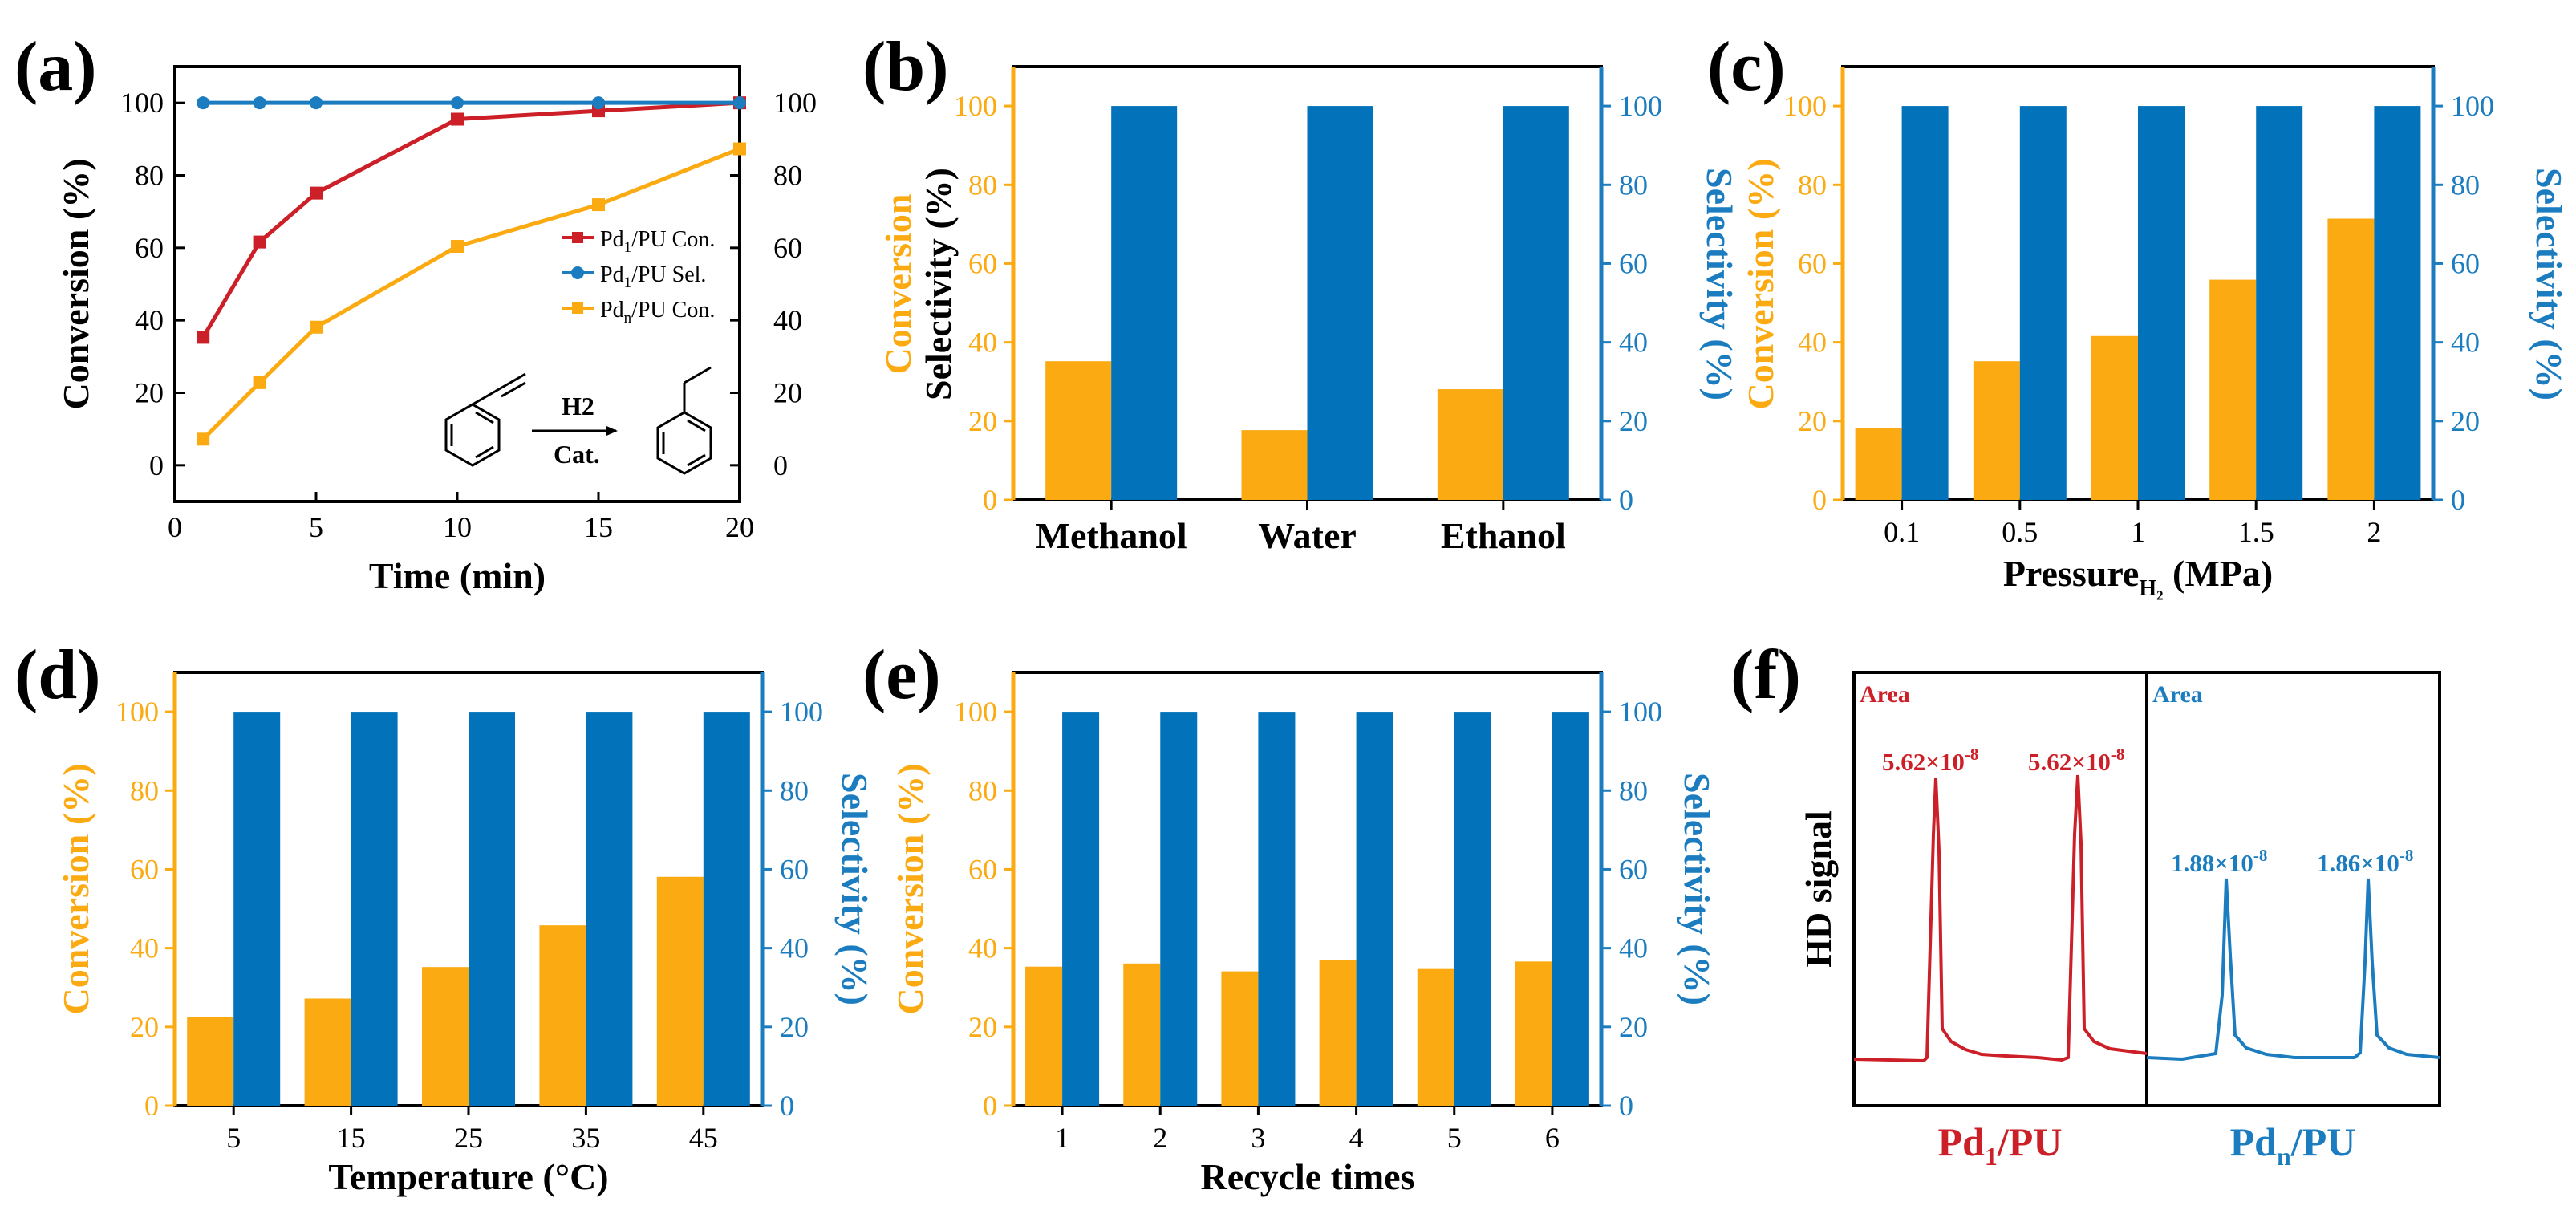  Describe the element at coordinates (2293, 969) in the screenshot. I see `pdn-signal-trace` at that location.